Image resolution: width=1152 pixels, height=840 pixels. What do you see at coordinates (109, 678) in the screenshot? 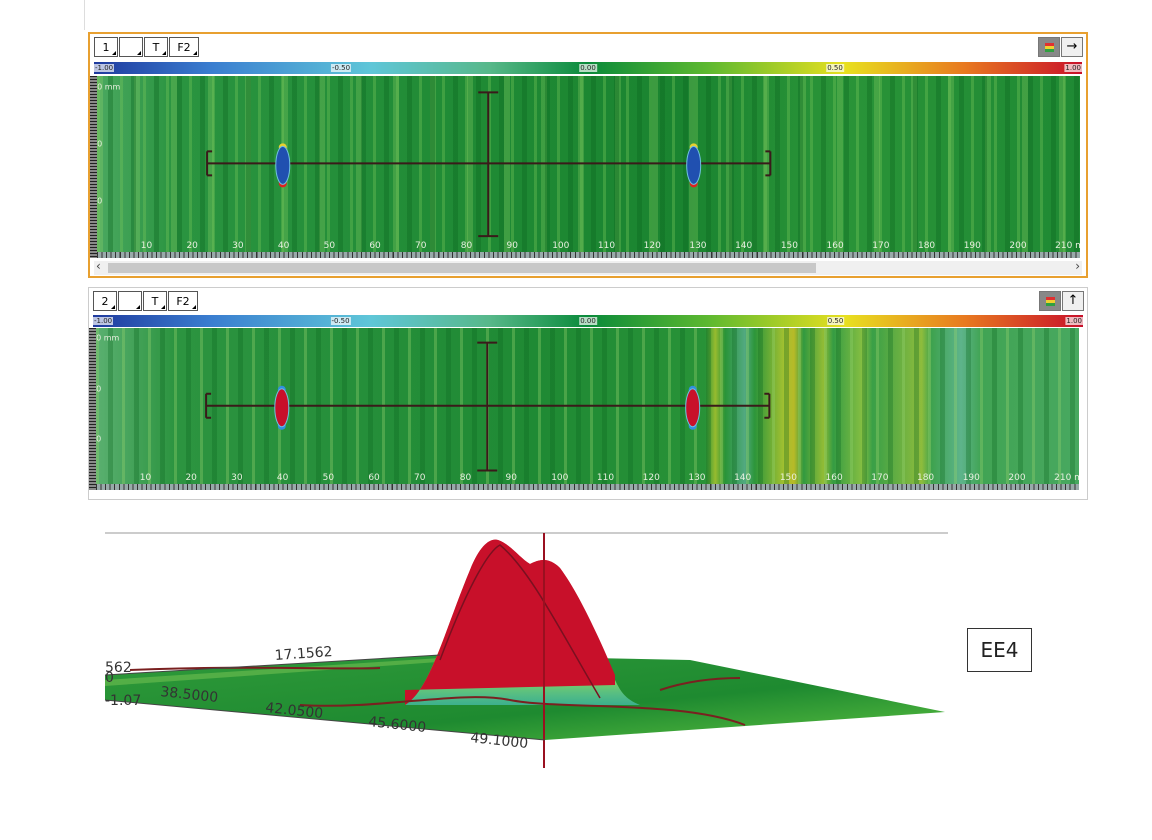
I see `axis-label: 0` at bounding box center [109, 678].